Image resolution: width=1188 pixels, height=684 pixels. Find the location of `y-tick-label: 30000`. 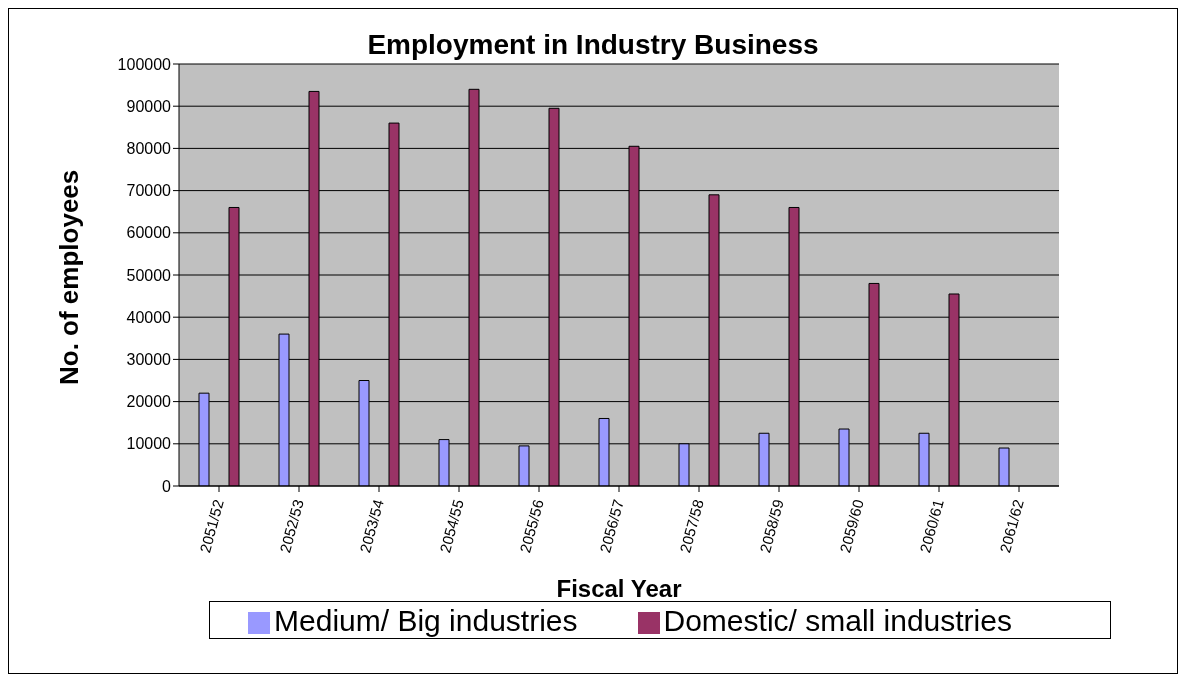

y-tick-label: 30000 is located at coordinates (149, 360).